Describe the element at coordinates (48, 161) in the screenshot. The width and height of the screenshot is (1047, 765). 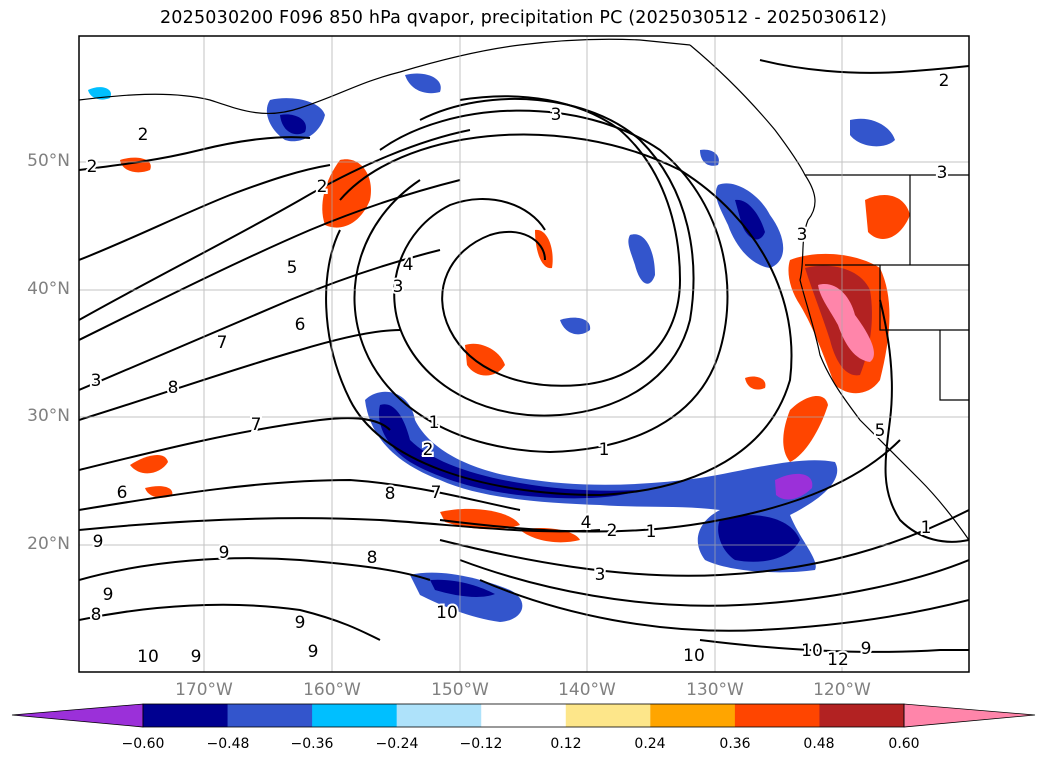
I see `lat-label: 50°N` at that location.